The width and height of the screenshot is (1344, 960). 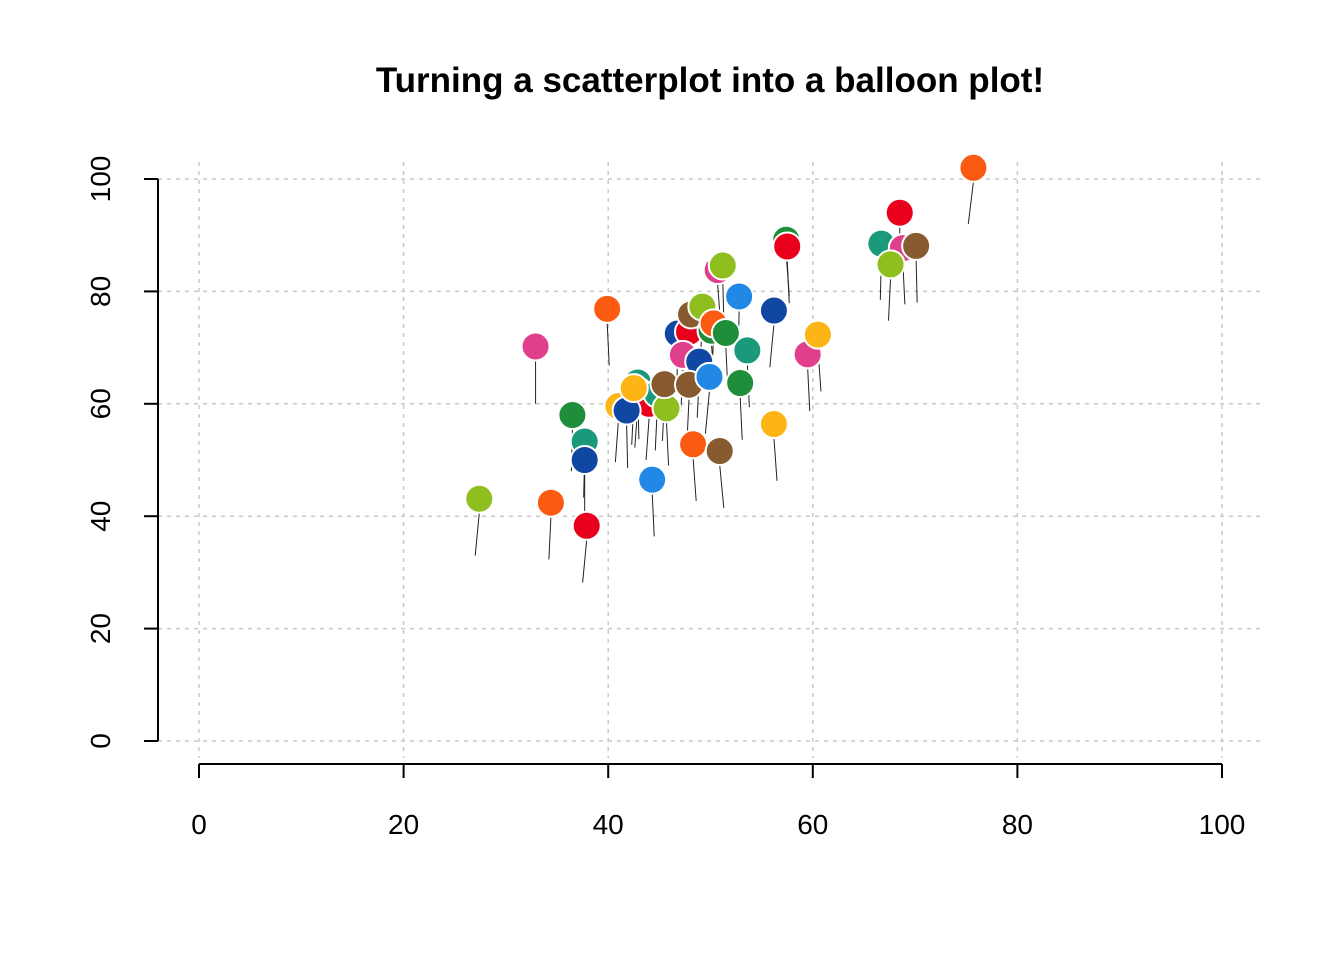 What do you see at coordinates (403, 824) in the screenshot?
I see `x-tick-label: 20` at bounding box center [403, 824].